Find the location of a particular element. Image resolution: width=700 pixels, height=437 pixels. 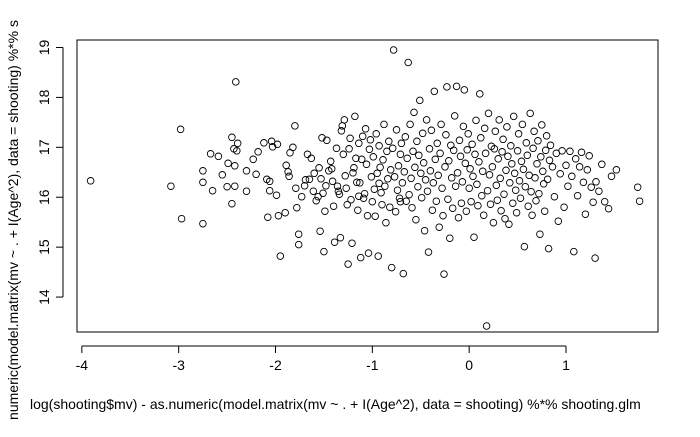

x-tick-label: -4 is located at coordinates (82, 365).